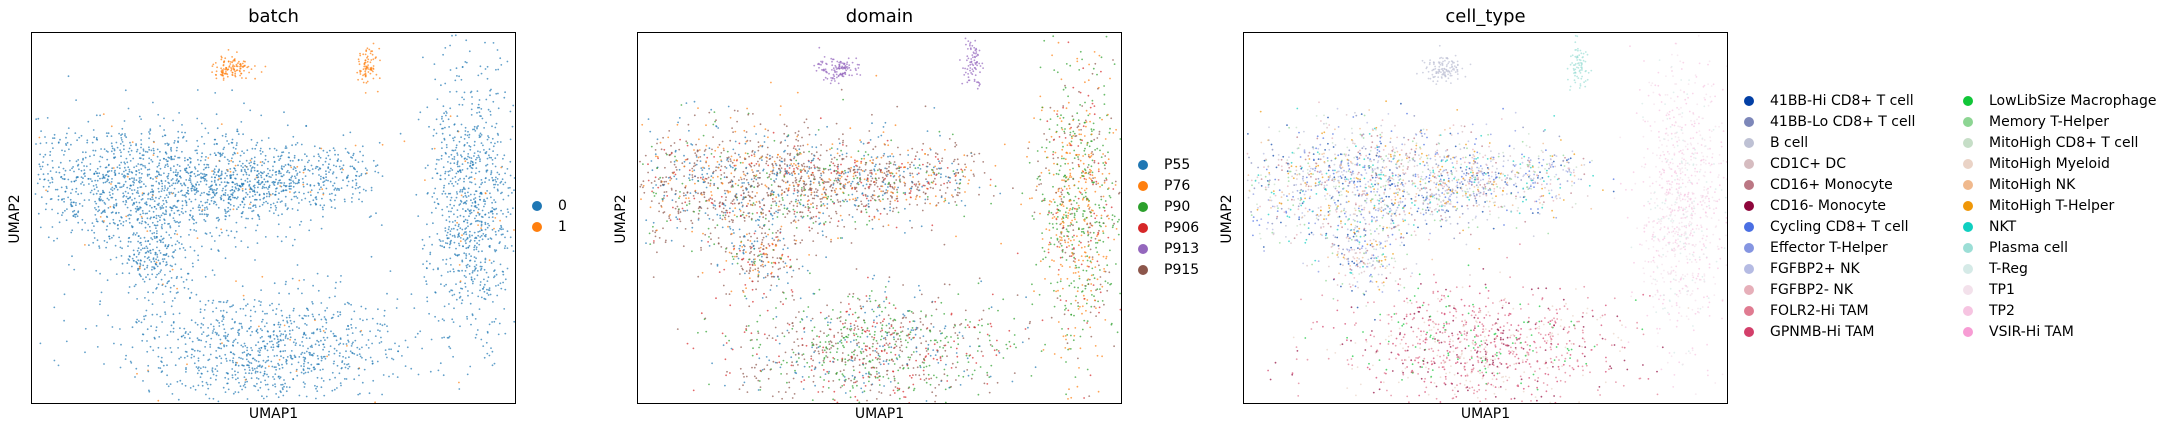  I want to click on legend-entry: MitoHigh T-Helper, so click(2038, 206).